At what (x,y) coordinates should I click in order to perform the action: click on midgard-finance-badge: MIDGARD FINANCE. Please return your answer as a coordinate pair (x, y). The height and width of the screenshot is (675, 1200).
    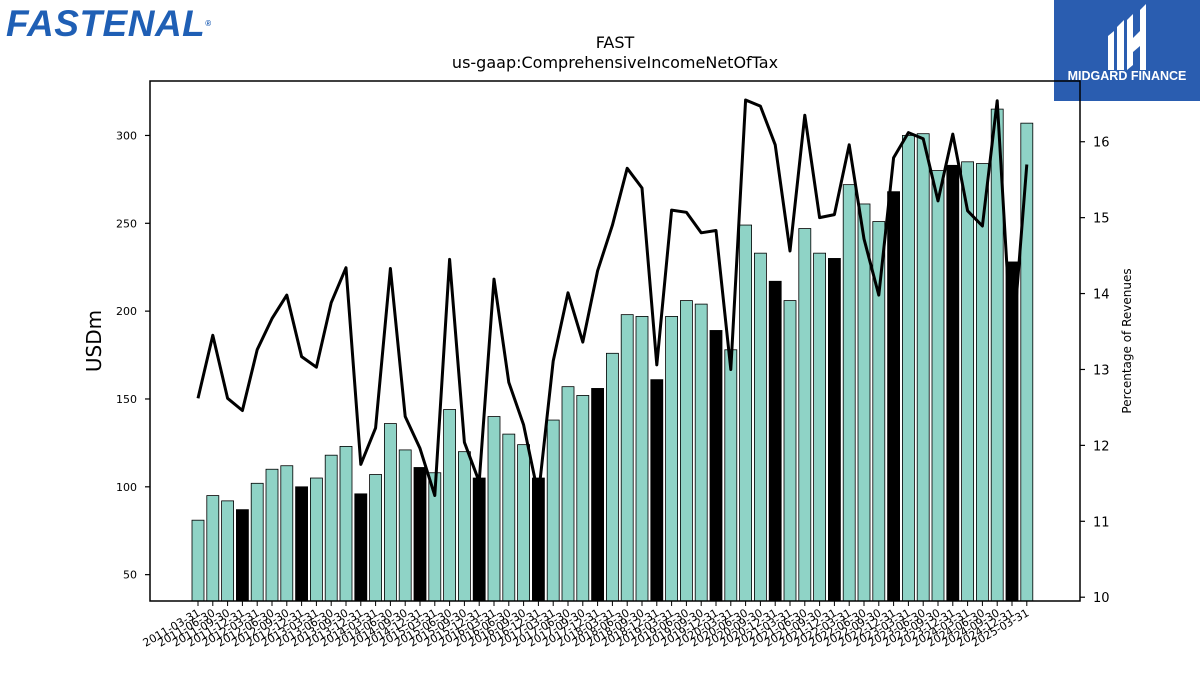
    Looking at the image, I should click on (1127, 50).